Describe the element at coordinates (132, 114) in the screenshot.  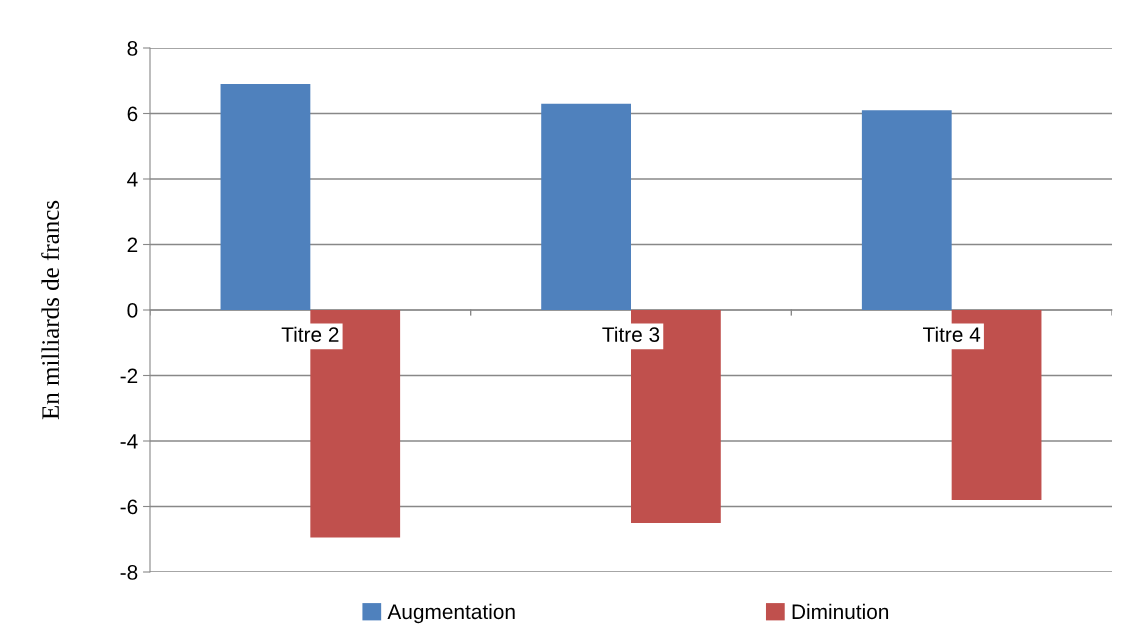
I see `y-tick-label: 6` at that location.